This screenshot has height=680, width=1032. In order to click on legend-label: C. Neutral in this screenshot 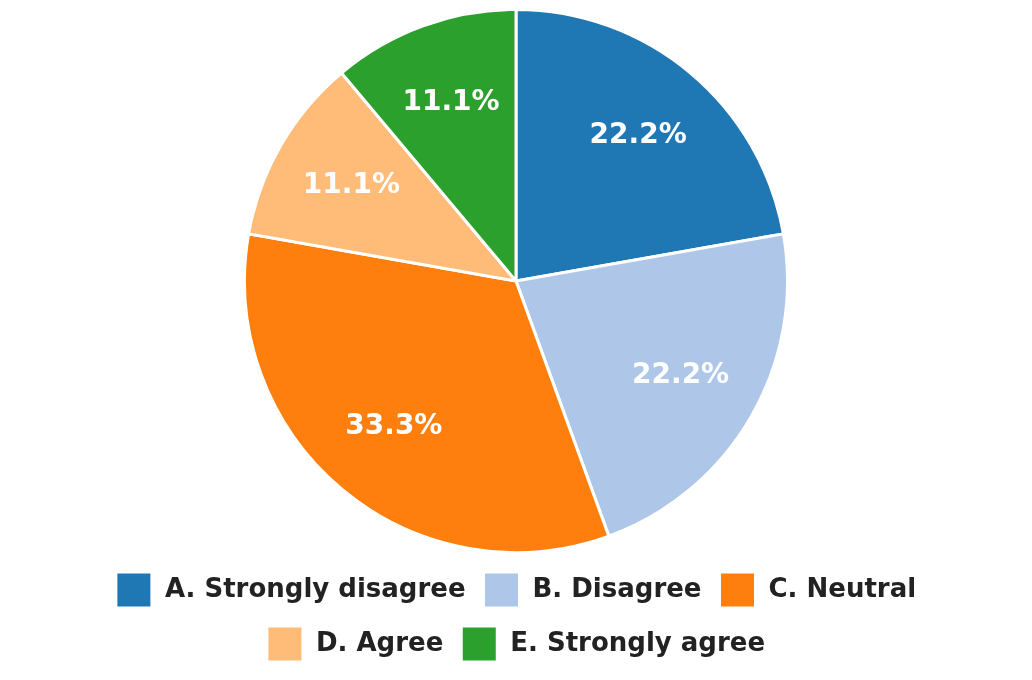, I will do `click(842, 587)`.